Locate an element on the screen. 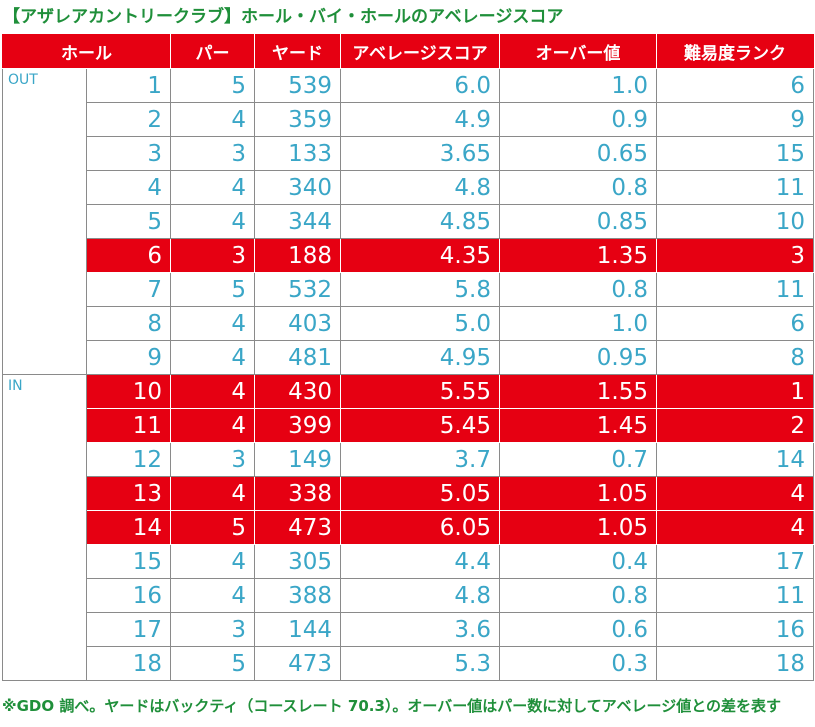 The height and width of the screenshot is (727, 815). table-row: 9 4 481 4.95 0.95 8 is located at coordinates (408, 357).